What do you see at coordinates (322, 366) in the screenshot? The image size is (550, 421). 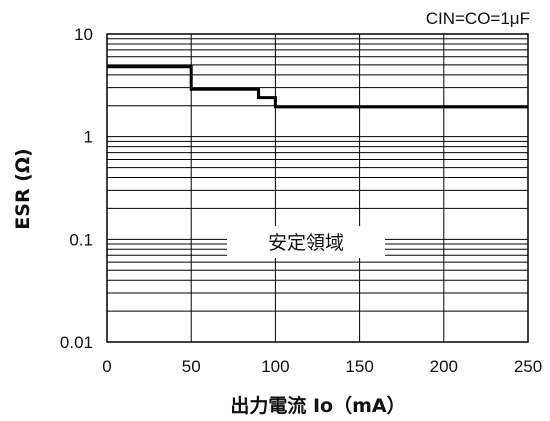 I see `x-tick-labels: 0 50 100 150 200 250` at bounding box center [322, 366].